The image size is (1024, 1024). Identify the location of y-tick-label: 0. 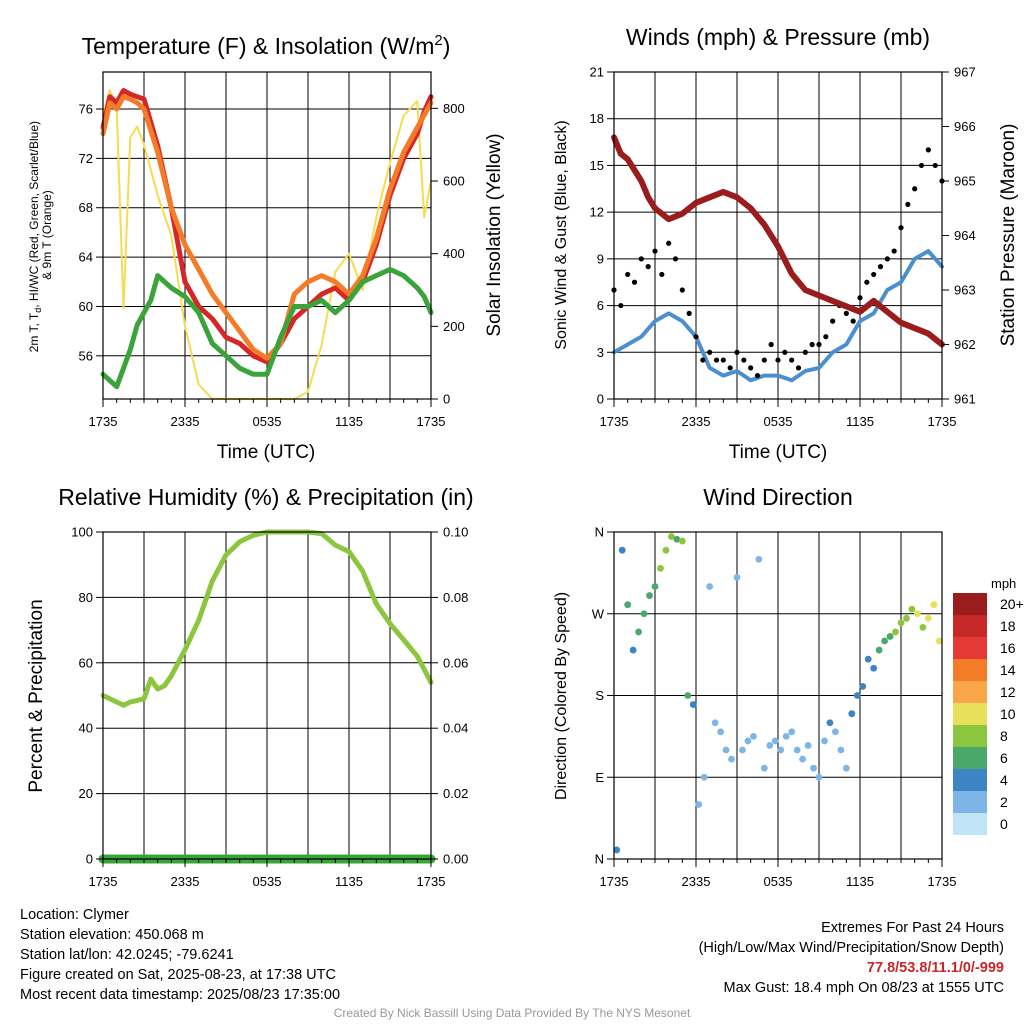
(600, 399).